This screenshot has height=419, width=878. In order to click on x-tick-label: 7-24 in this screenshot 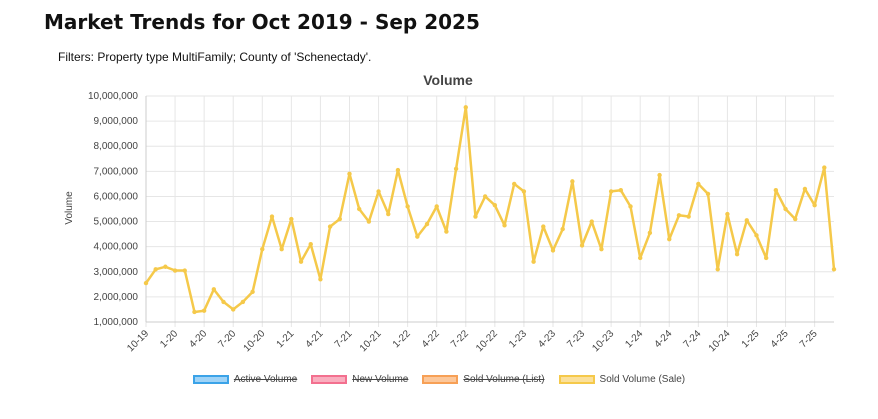, I will do `click(693, 339)`.